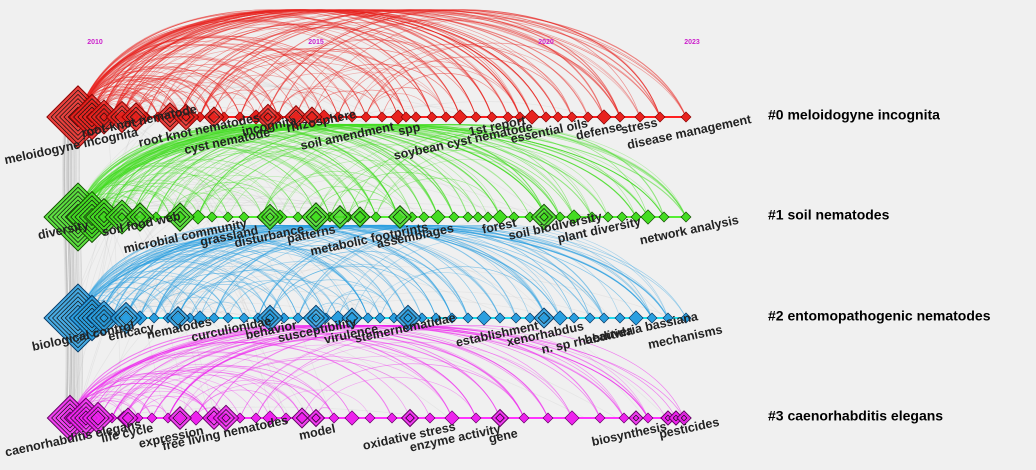 The width and height of the screenshot is (1036, 470). I want to click on cluster-label: #0 meloidogyne incognita, so click(854, 115).